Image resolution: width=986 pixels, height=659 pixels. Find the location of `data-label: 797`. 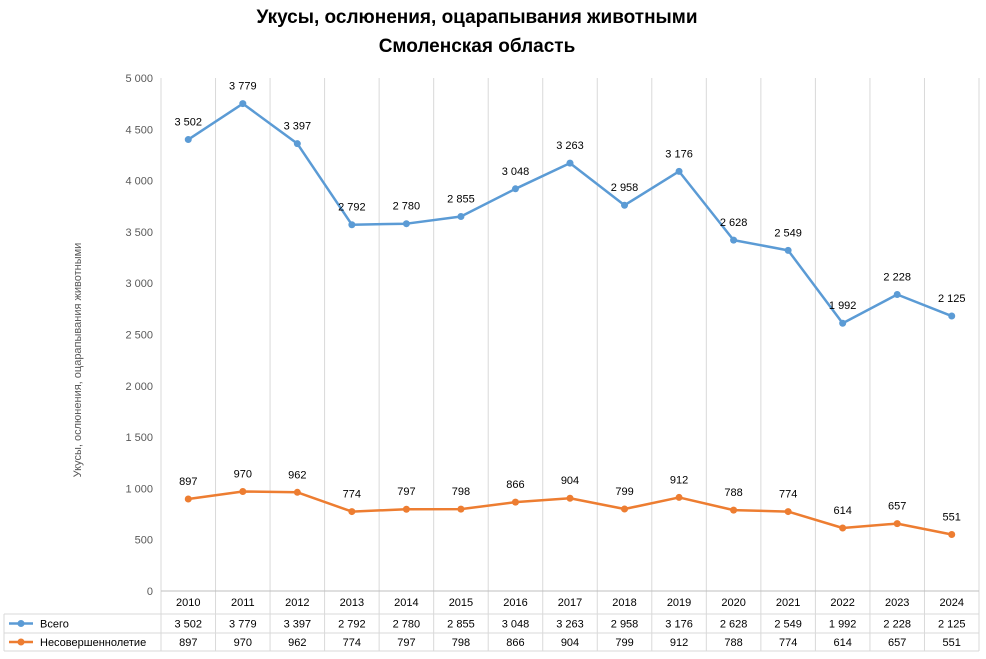

data-label: 797 is located at coordinates (406, 492).